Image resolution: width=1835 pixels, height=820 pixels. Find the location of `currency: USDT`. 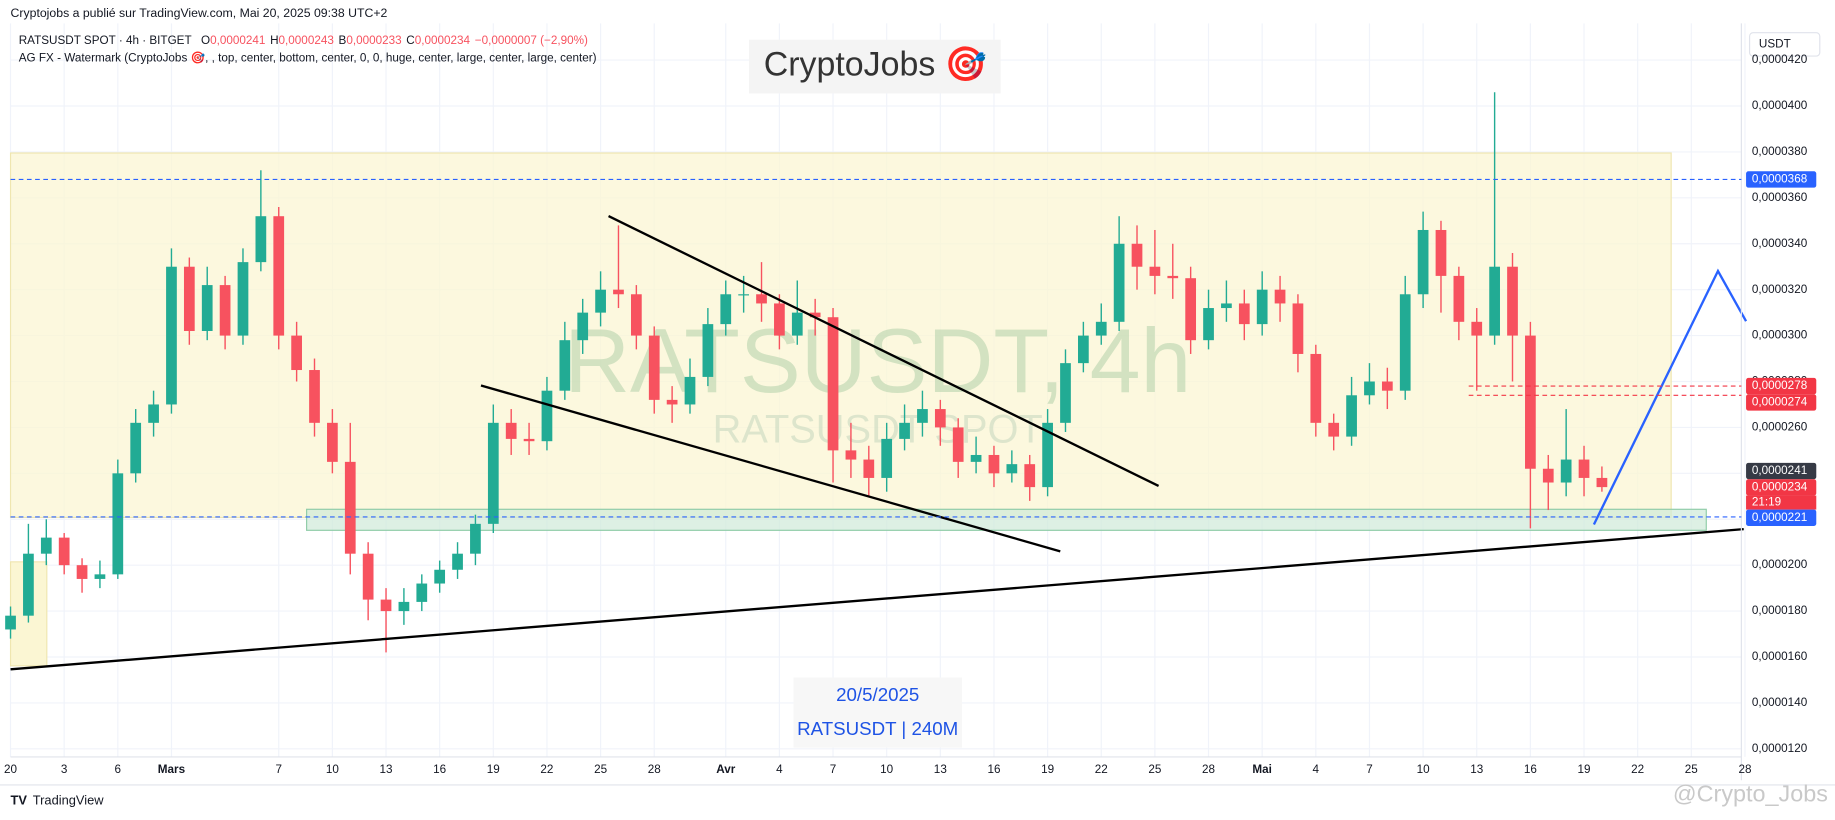

currency: USDT is located at coordinates (1775, 43).